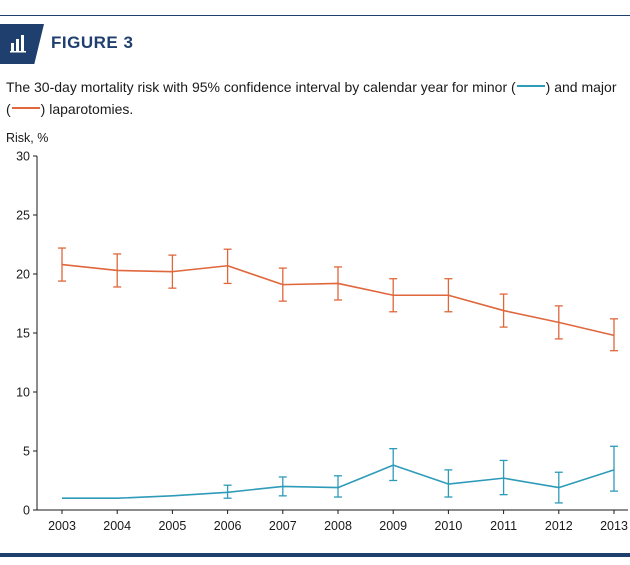 The width and height of the screenshot is (630, 565). Describe the element at coordinates (27, 138) in the screenshot. I see `y-axis-label: Risk, %` at that location.